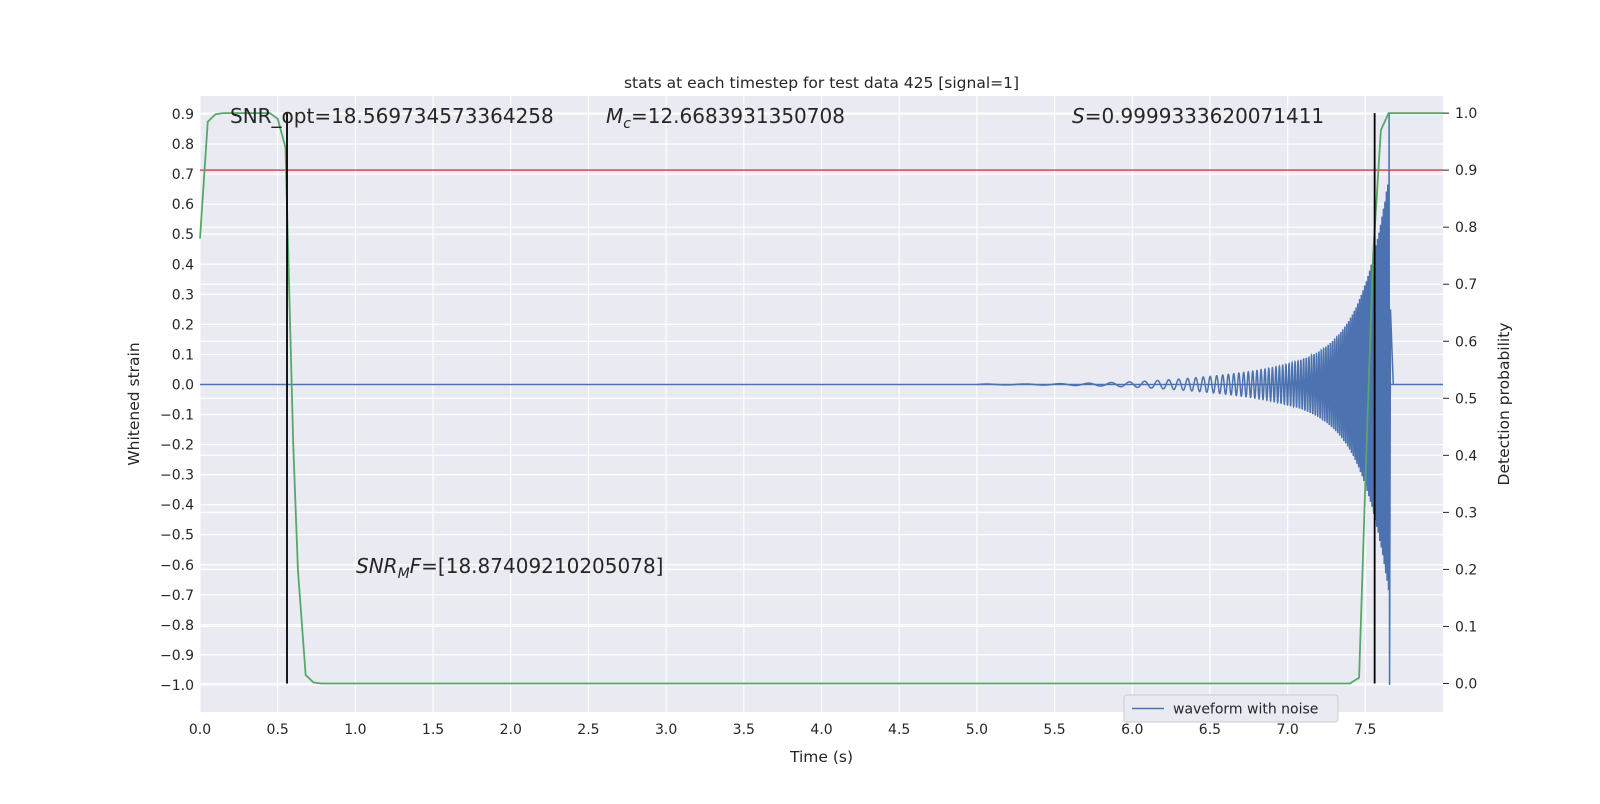  What do you see at coordinates (177, 536) in the screenshot?
I see `y-left-tick-label: −0.5` at bounding box center [177, 536].